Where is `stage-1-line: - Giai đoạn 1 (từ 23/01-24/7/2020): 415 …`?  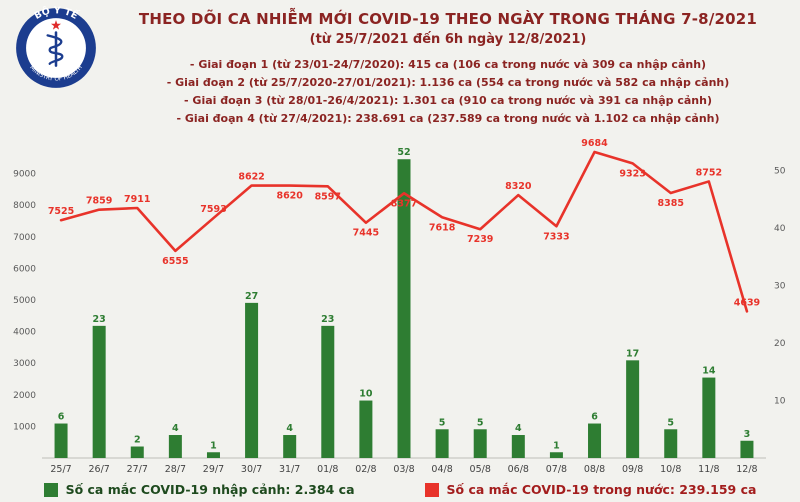 stage-1-line: - Giai đoạn 1 (từ 23/01-24/7/2020): 415 … is located at coordinates (448, 64).